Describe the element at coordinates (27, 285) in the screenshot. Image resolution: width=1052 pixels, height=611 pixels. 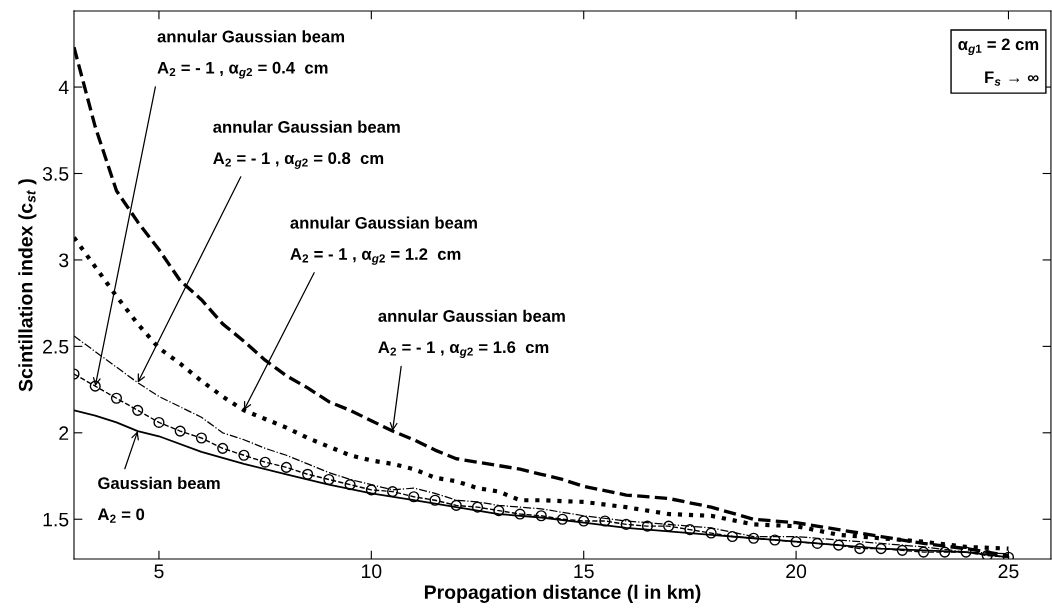
I see `y-axis-title: Scintillation index (c$_{st}$ )` at that location.